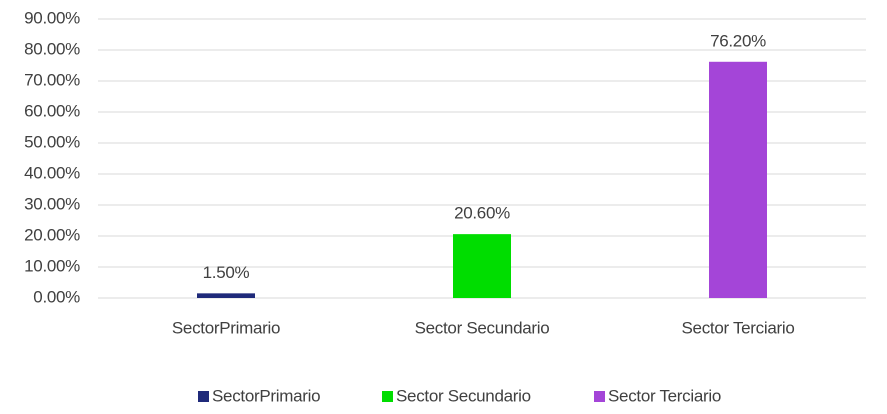 The width and height of the screenshot is (887, 414). What do you see at coordinates (52, 265) in the screenshot?
I see `y-tick-label: 10.00%` at bounding box center [52, 265].